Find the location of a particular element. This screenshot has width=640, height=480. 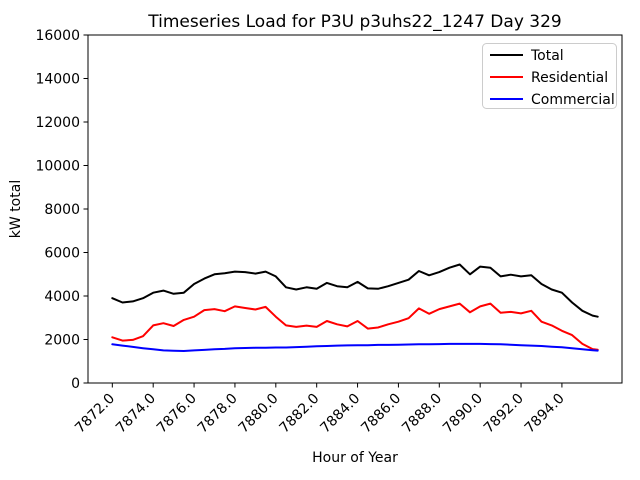

legend-box is located at coordinates (549, 76).